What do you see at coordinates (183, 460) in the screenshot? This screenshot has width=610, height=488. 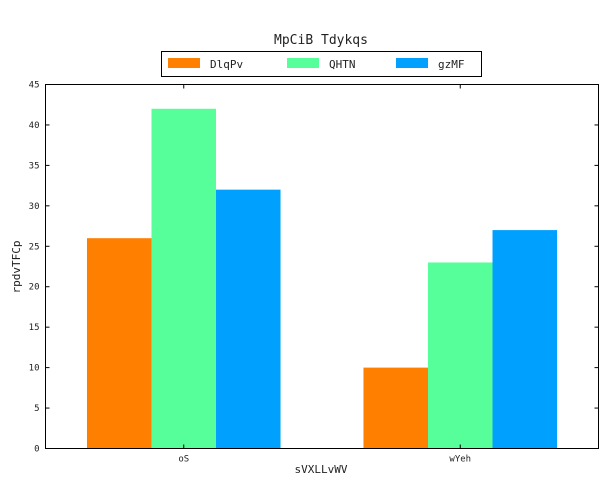 I see `x-tick-label: oS` at bounding box center [183, 460].